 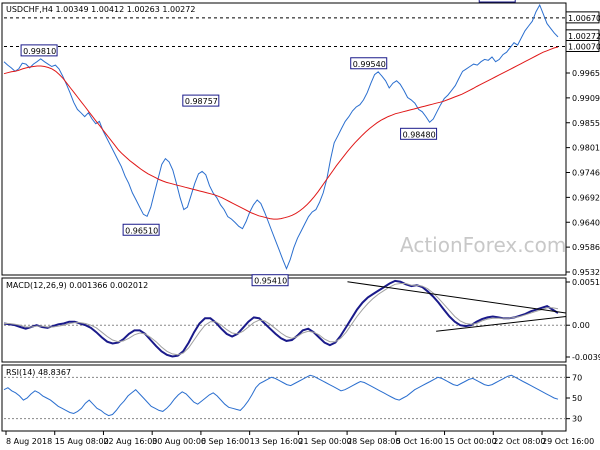 I want to click on price-annotation-label: 0.98480, so click(x=419, y=134).